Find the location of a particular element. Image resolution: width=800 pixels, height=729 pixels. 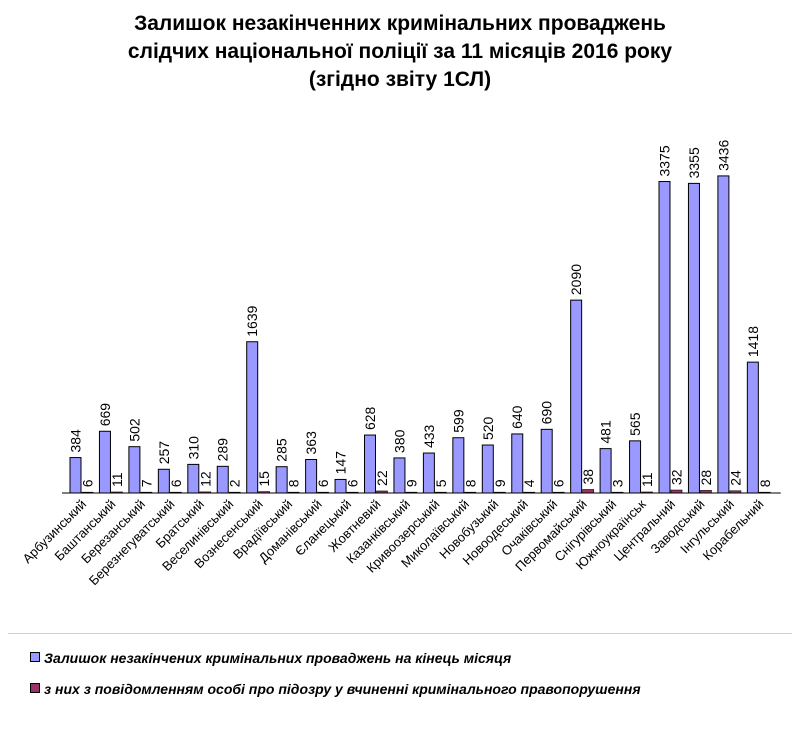

data-label-remaining: 310 is located at coordinates (193, 448).